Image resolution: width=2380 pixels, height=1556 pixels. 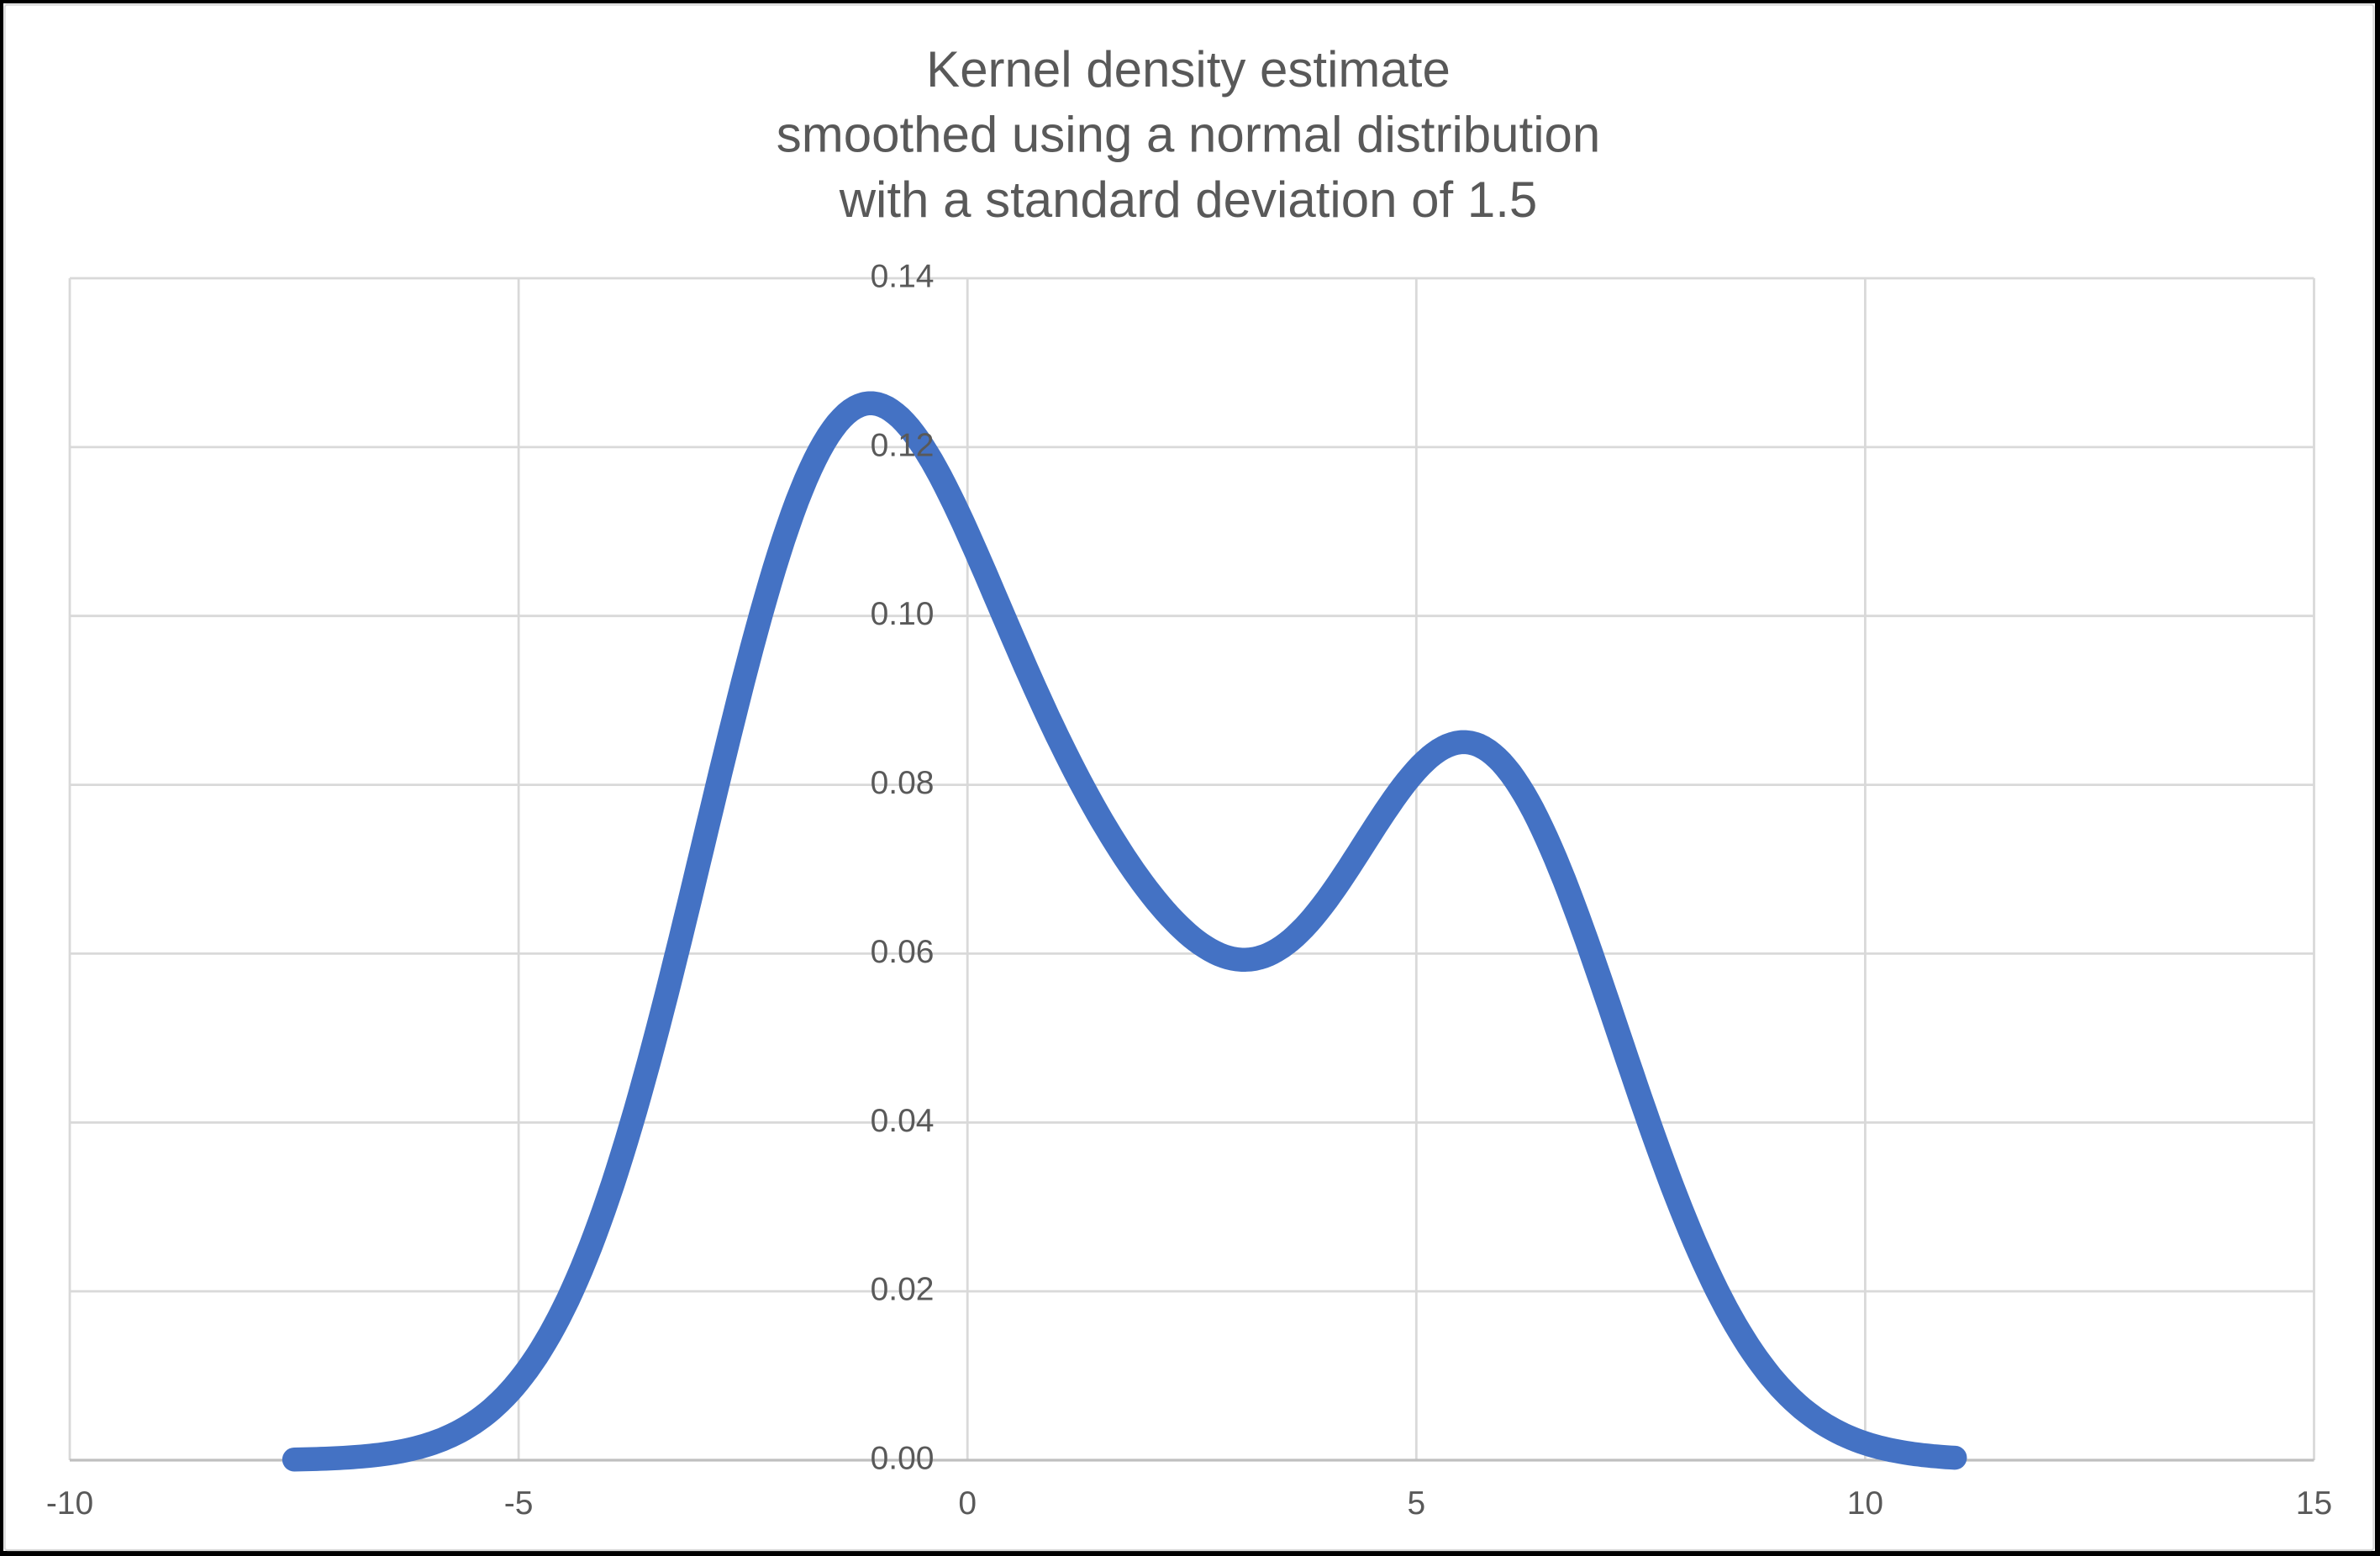 What do you see at coordinates (903, 952) in the screenshot?
I see `svg-text: 0.06` at bounding box center [903, 952].